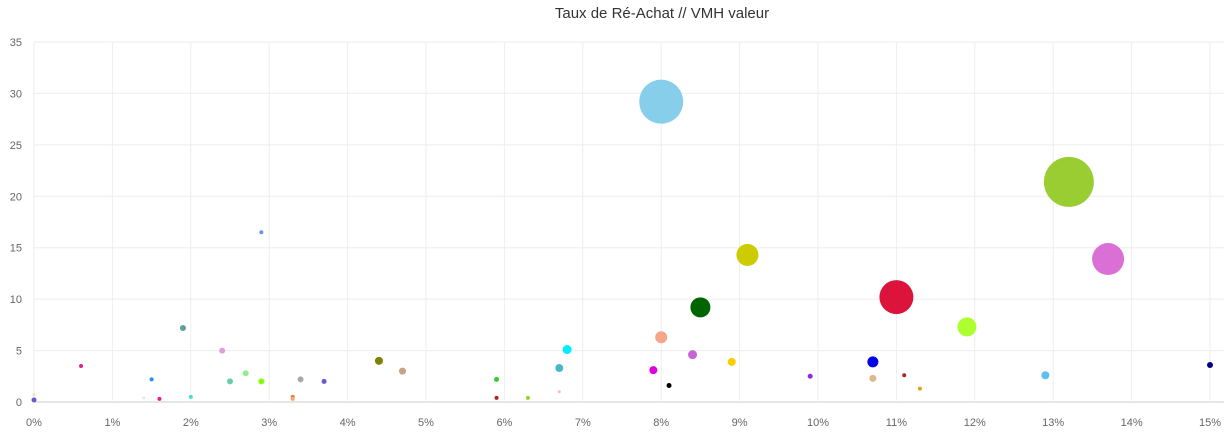 This screenshot has height=438, width=1232. Describe the element at coordinates (1132, 423) in the screenshot. I see `x-tick-label: 14%` at that location.